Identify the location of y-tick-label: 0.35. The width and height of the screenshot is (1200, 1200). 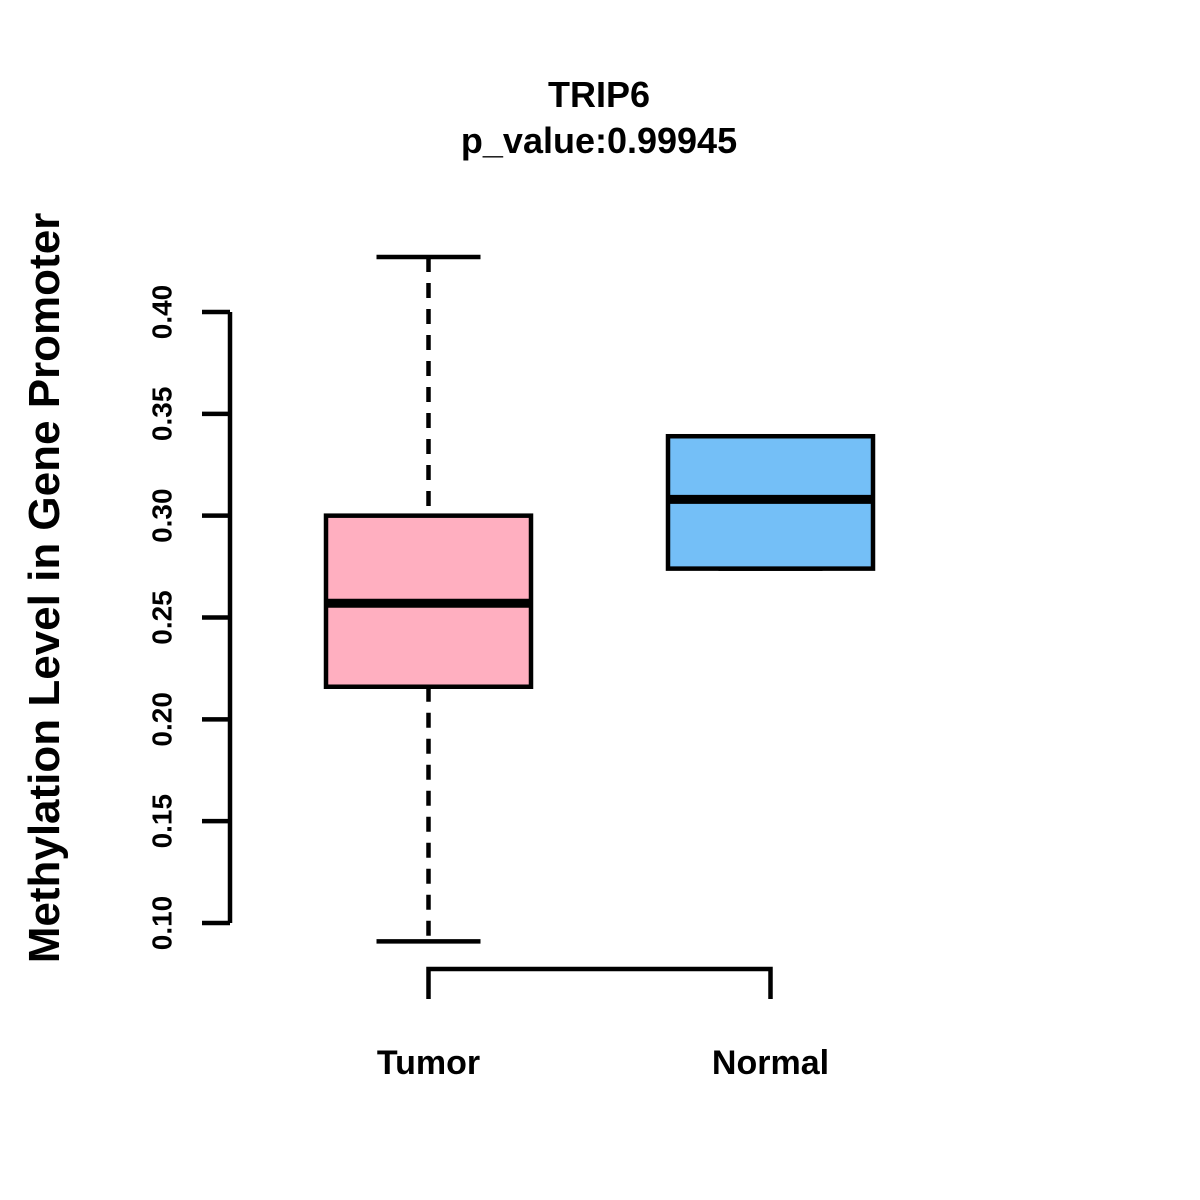
(162, 414).